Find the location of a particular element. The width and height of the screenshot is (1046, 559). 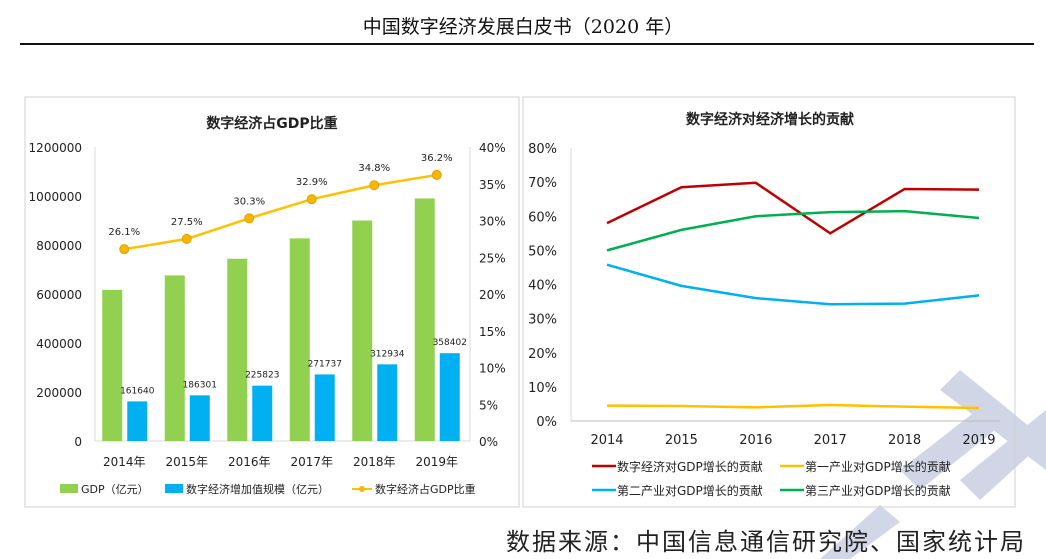

y-tick-label: 20% is located at coordinates (542, 354).